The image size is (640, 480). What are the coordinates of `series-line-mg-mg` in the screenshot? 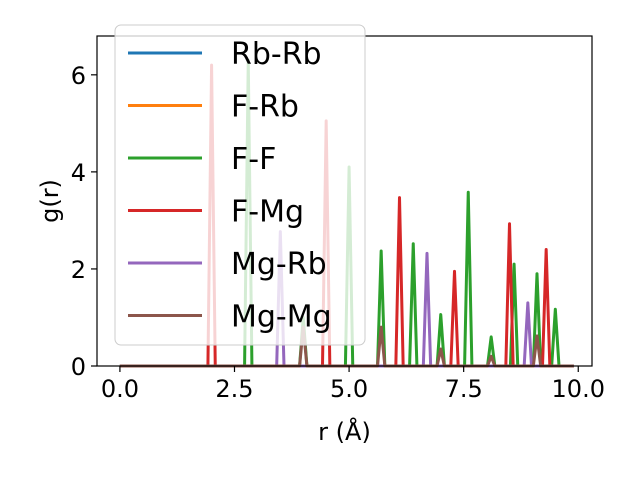 It's located at (346, 346).